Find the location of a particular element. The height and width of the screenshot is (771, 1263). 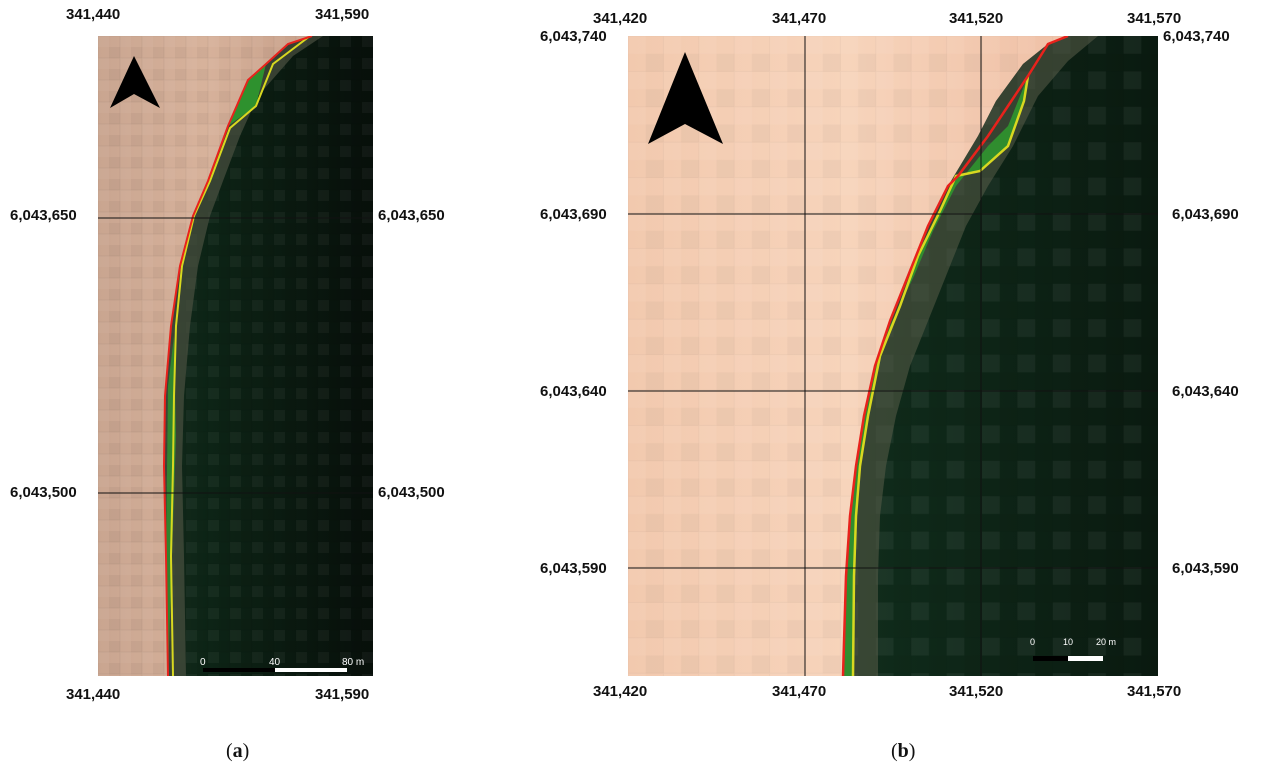

y-label-left: 6,043,590 is located at coordinates (573, 568).